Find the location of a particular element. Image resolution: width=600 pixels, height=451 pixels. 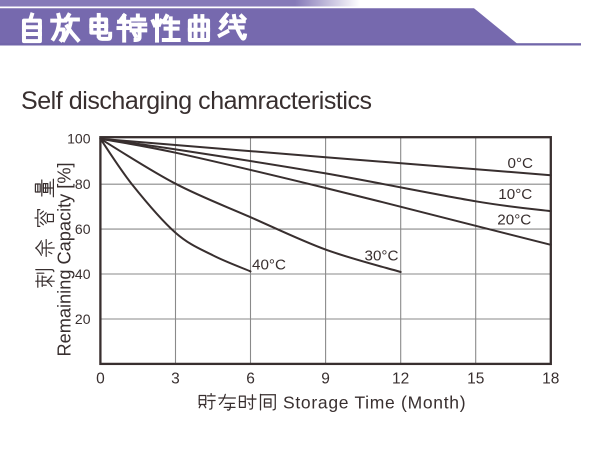

svg-text: 60 is located at coordinates (83, 229).